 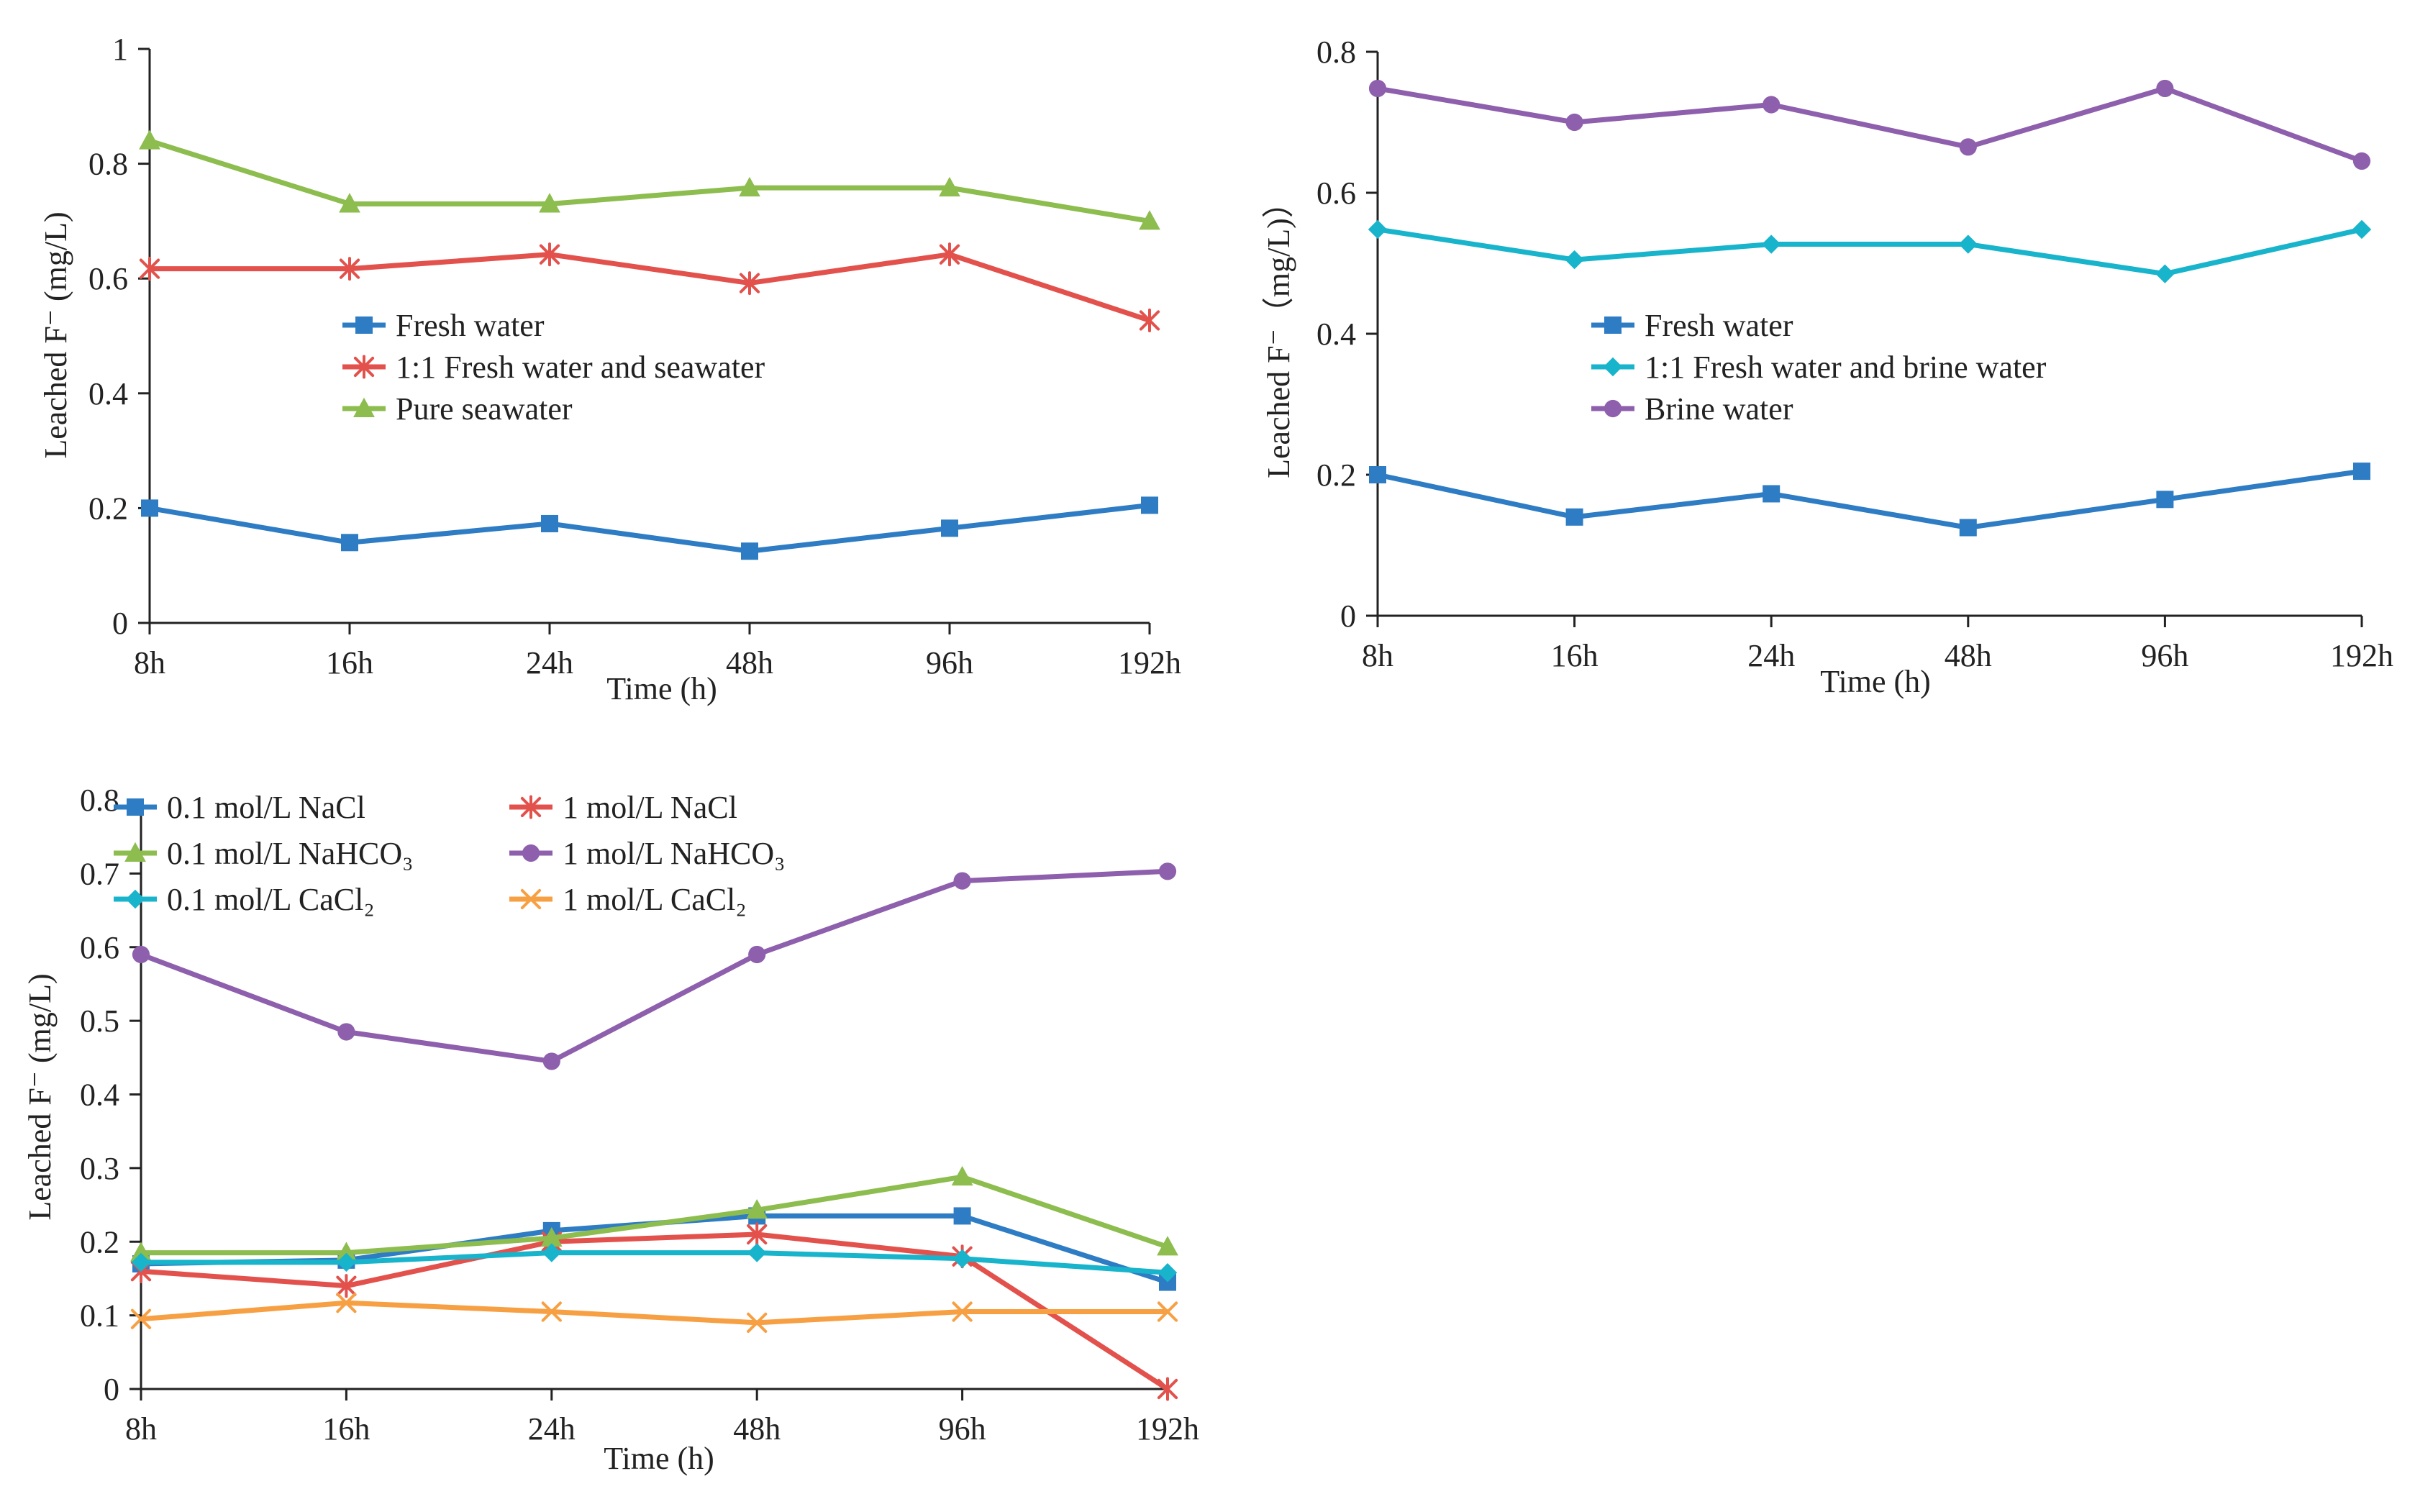 I want to click on legend-entry: 0.1 mol/L CaCl₂, so click(x=244, y=900).